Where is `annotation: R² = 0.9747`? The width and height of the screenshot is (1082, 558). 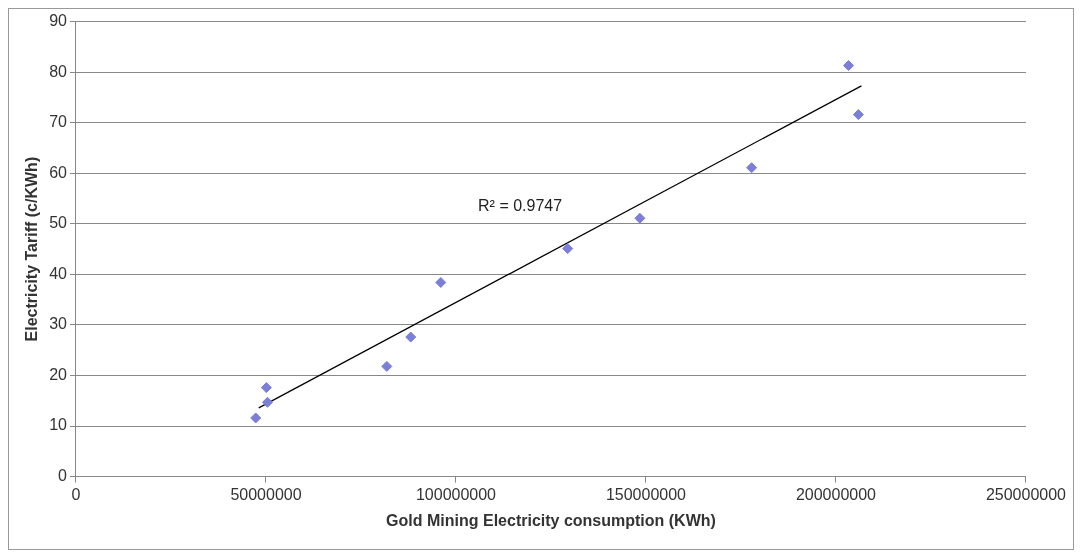 annotation: R² = 0.9747 is located at coordinates (520, 206).